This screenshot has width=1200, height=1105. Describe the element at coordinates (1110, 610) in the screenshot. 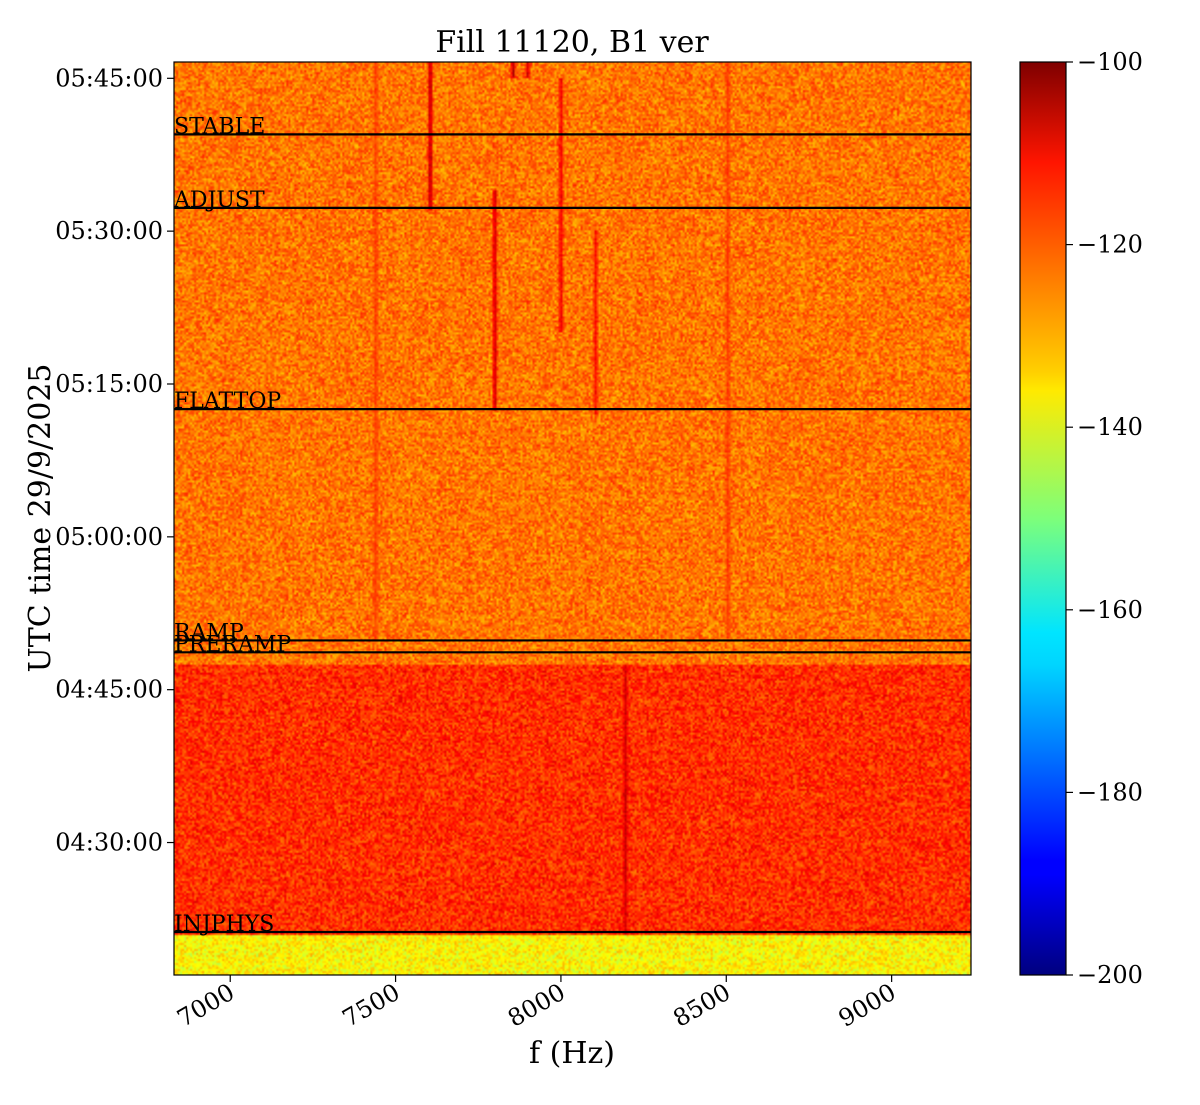

I see `colorbar-tick-label: −160` at that location.